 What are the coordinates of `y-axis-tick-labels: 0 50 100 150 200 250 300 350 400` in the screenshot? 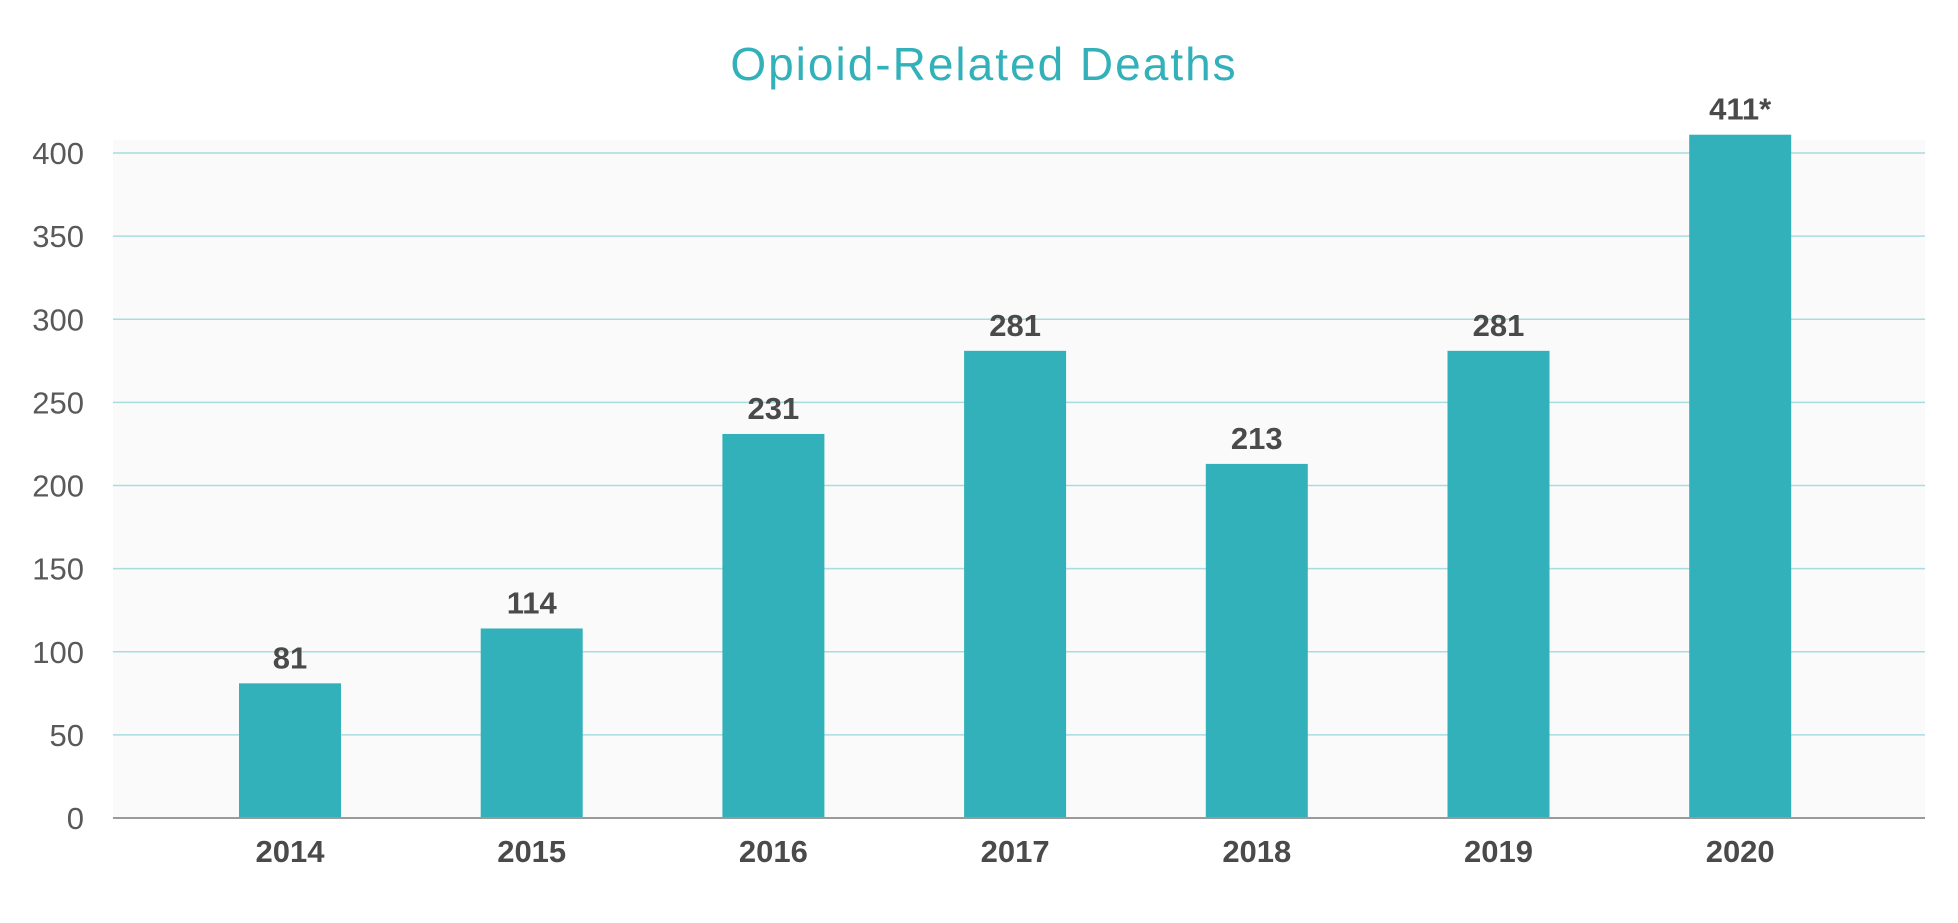 It's located at (58, 486).